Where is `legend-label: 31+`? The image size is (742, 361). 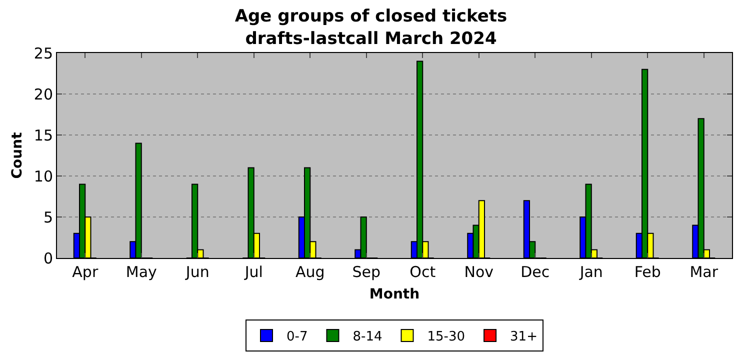 legend-label: 31+ is located at coordinates (524, 337).